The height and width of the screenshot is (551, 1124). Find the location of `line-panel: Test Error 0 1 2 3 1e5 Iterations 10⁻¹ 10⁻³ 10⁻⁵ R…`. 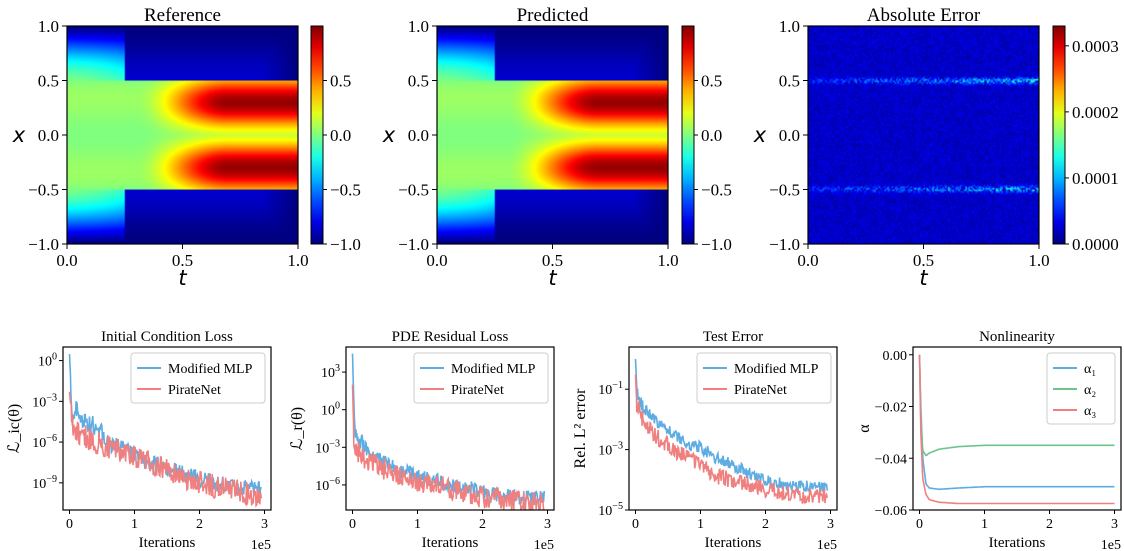

line-panel: Test Error 0 1 2 3 1e5 Iterations 10⁻¹ 10⁻³ 10⁻⁵ R… is located at coordinates (705, 440).